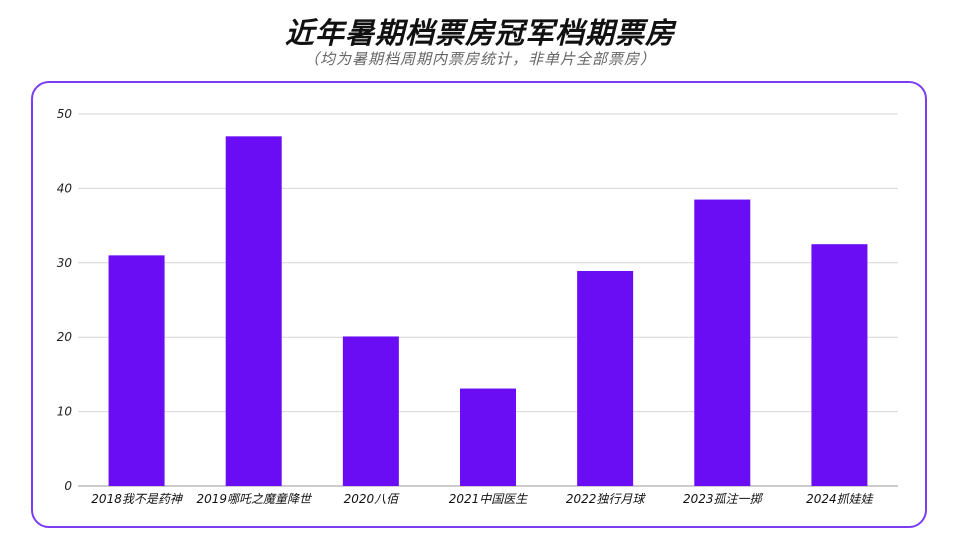  What do you see at coordinates (65, 114) in the screenshot?
I see `y-tick-label: 50` at bounding box center [65, 114].